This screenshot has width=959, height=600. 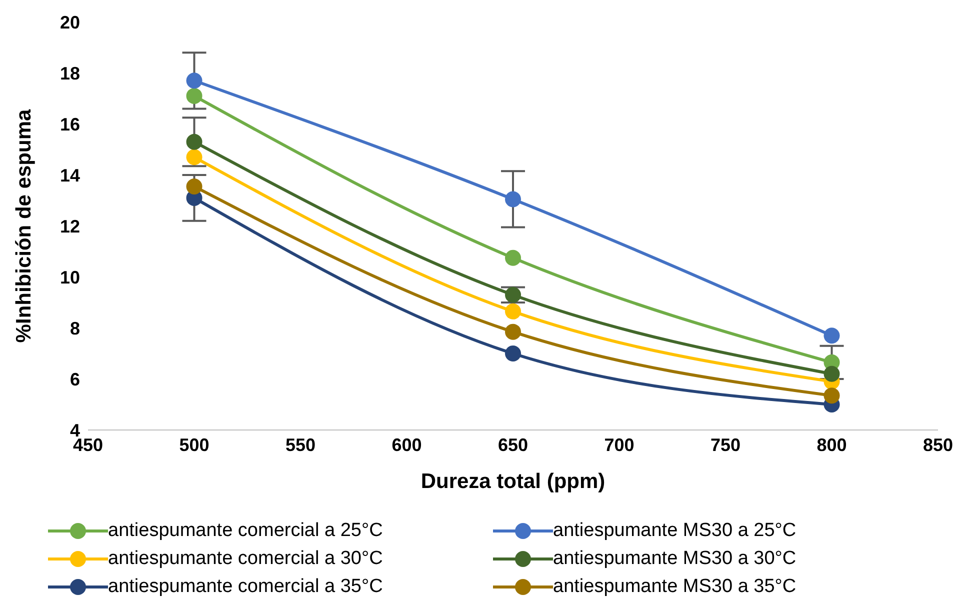 What do you see at coordinates (831, 444) in the screenshot?
I see `x-tick-label: 800` at bounding box center [831, 444].